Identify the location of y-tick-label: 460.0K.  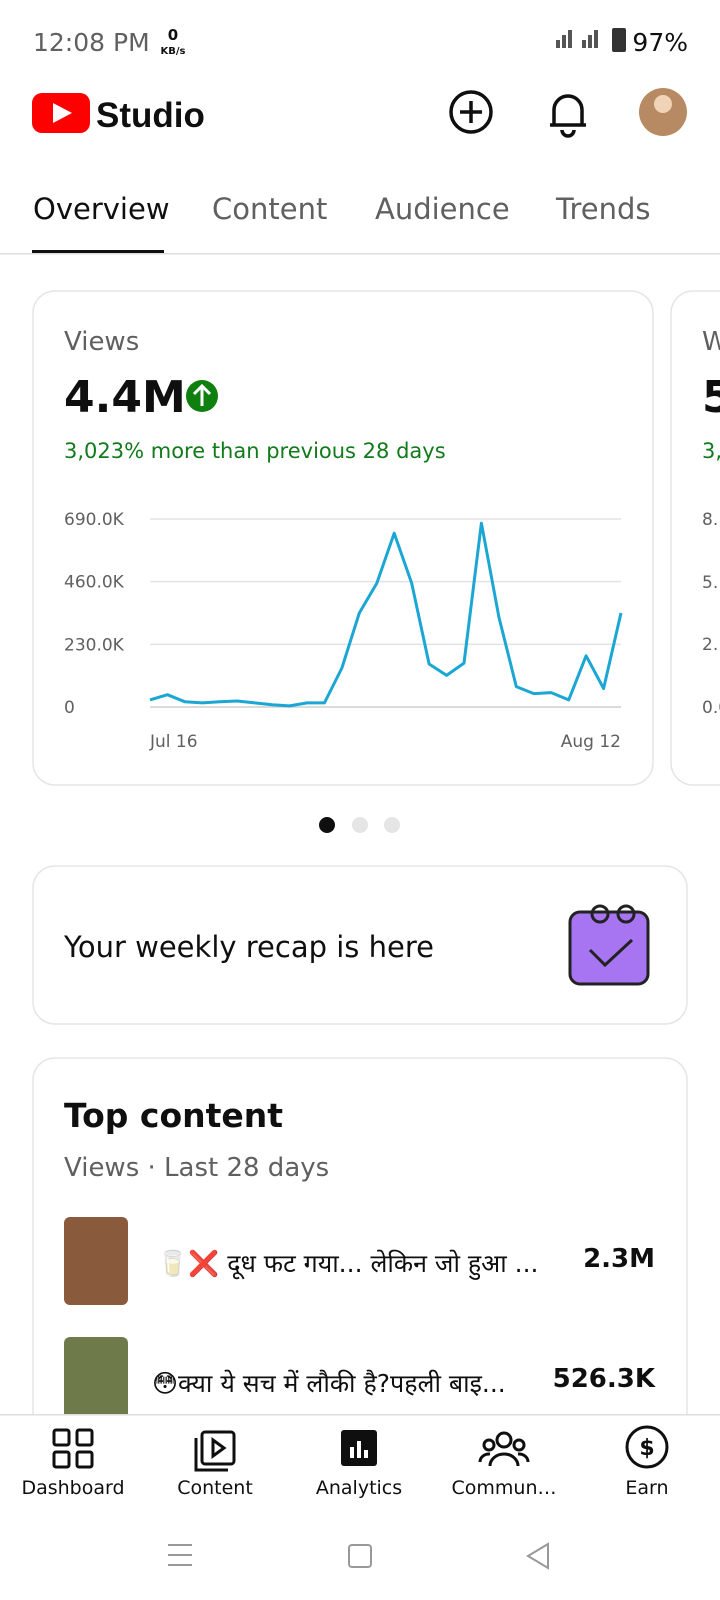
(94, 583).